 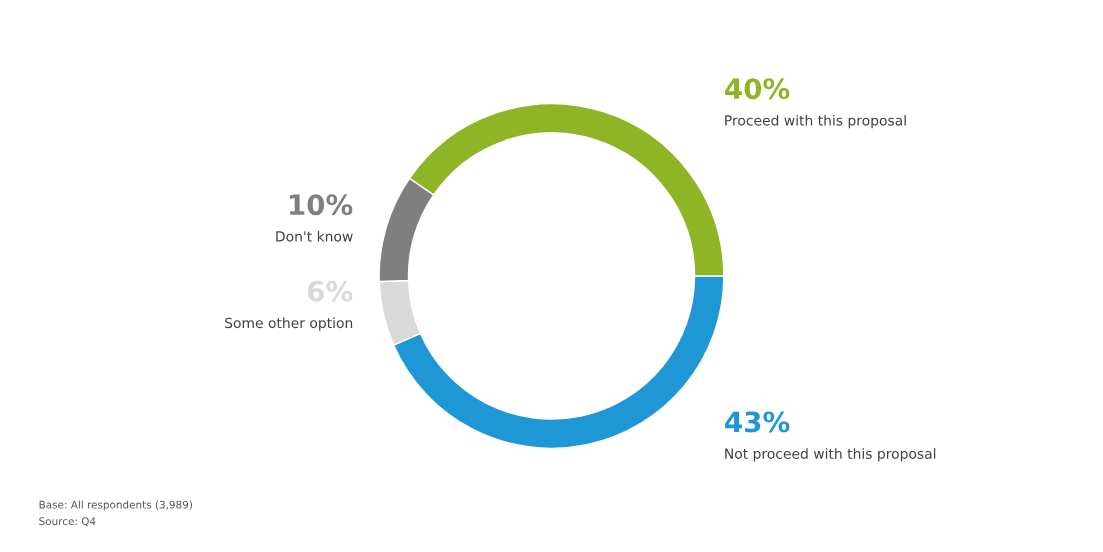 What do you see at coordinates (815, 121) in the screenshot?
I see `slice-label: Proceed with this proposal` at bounding box center [815, 121].